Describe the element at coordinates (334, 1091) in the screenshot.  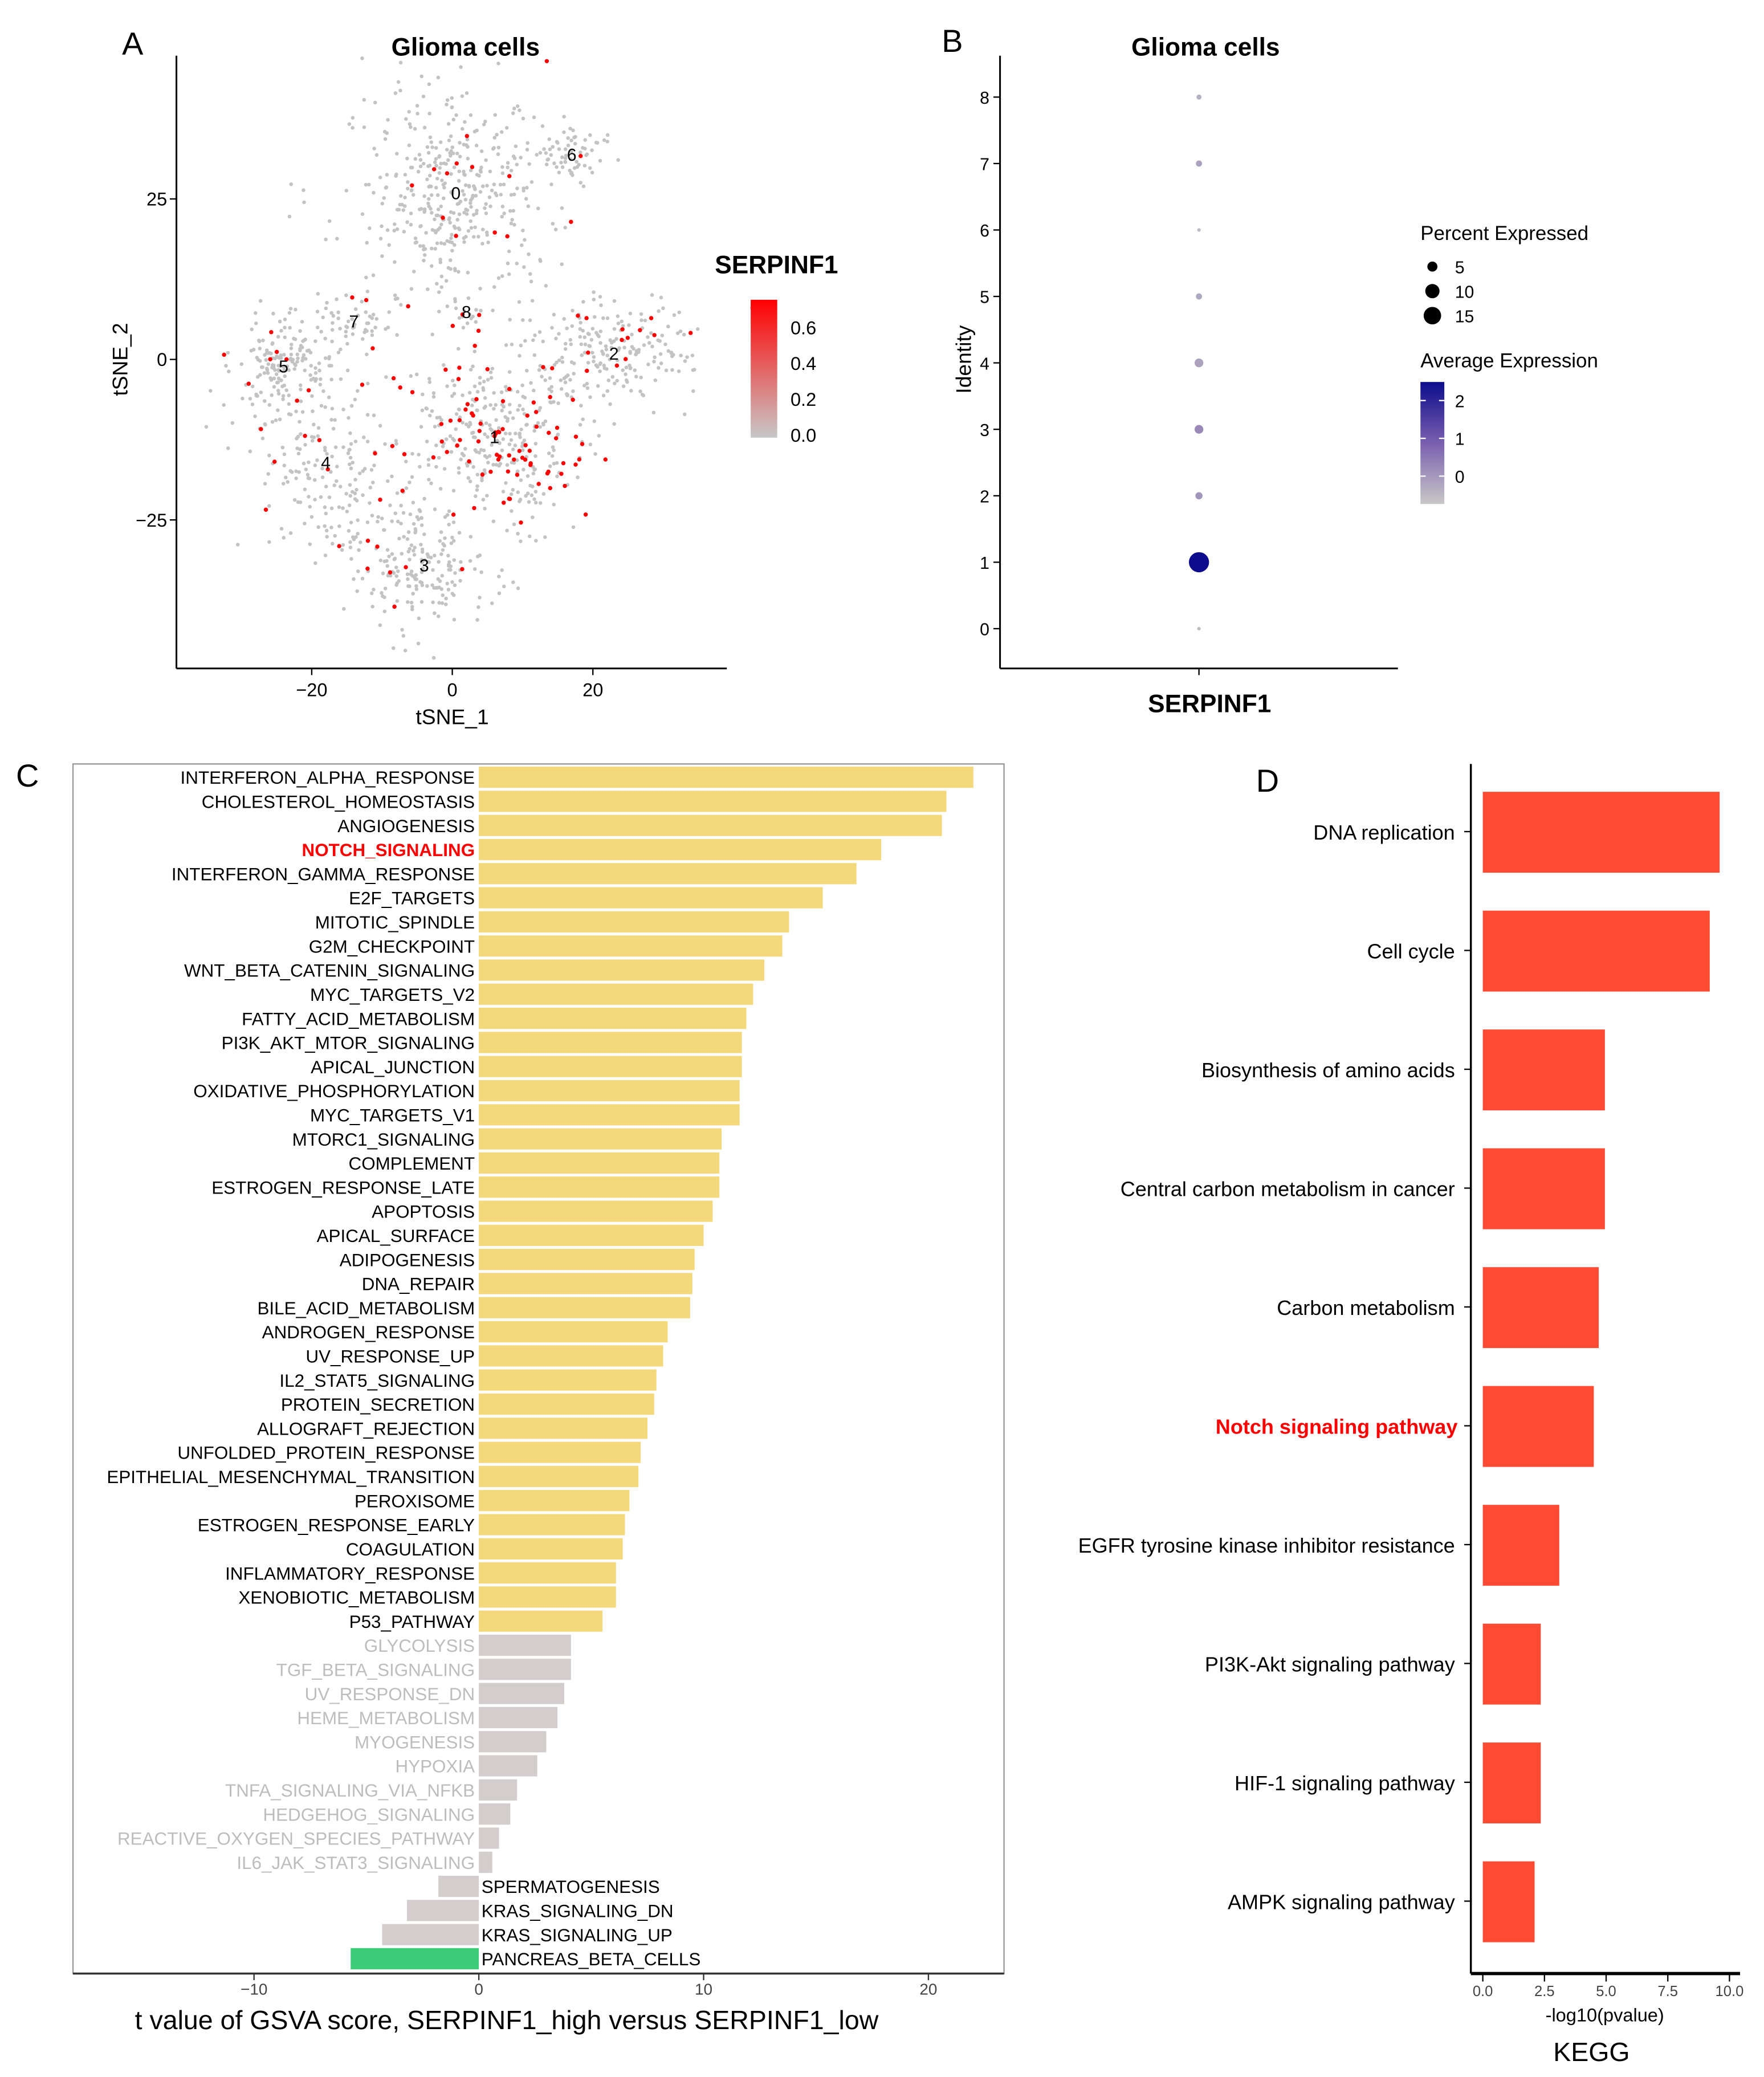
I see `pathway-label: OXIDATIVE_PHOSPHORYLATION` at that location.